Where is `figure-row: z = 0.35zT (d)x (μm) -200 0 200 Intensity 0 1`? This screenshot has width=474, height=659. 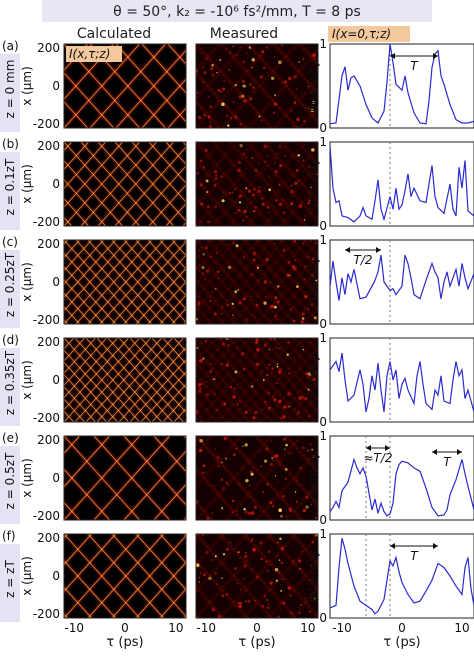 figure-row: z = 0.35zT (d)x (μm) -200 0 200 Intensity 0 1 is located at coordinates (237, 380).